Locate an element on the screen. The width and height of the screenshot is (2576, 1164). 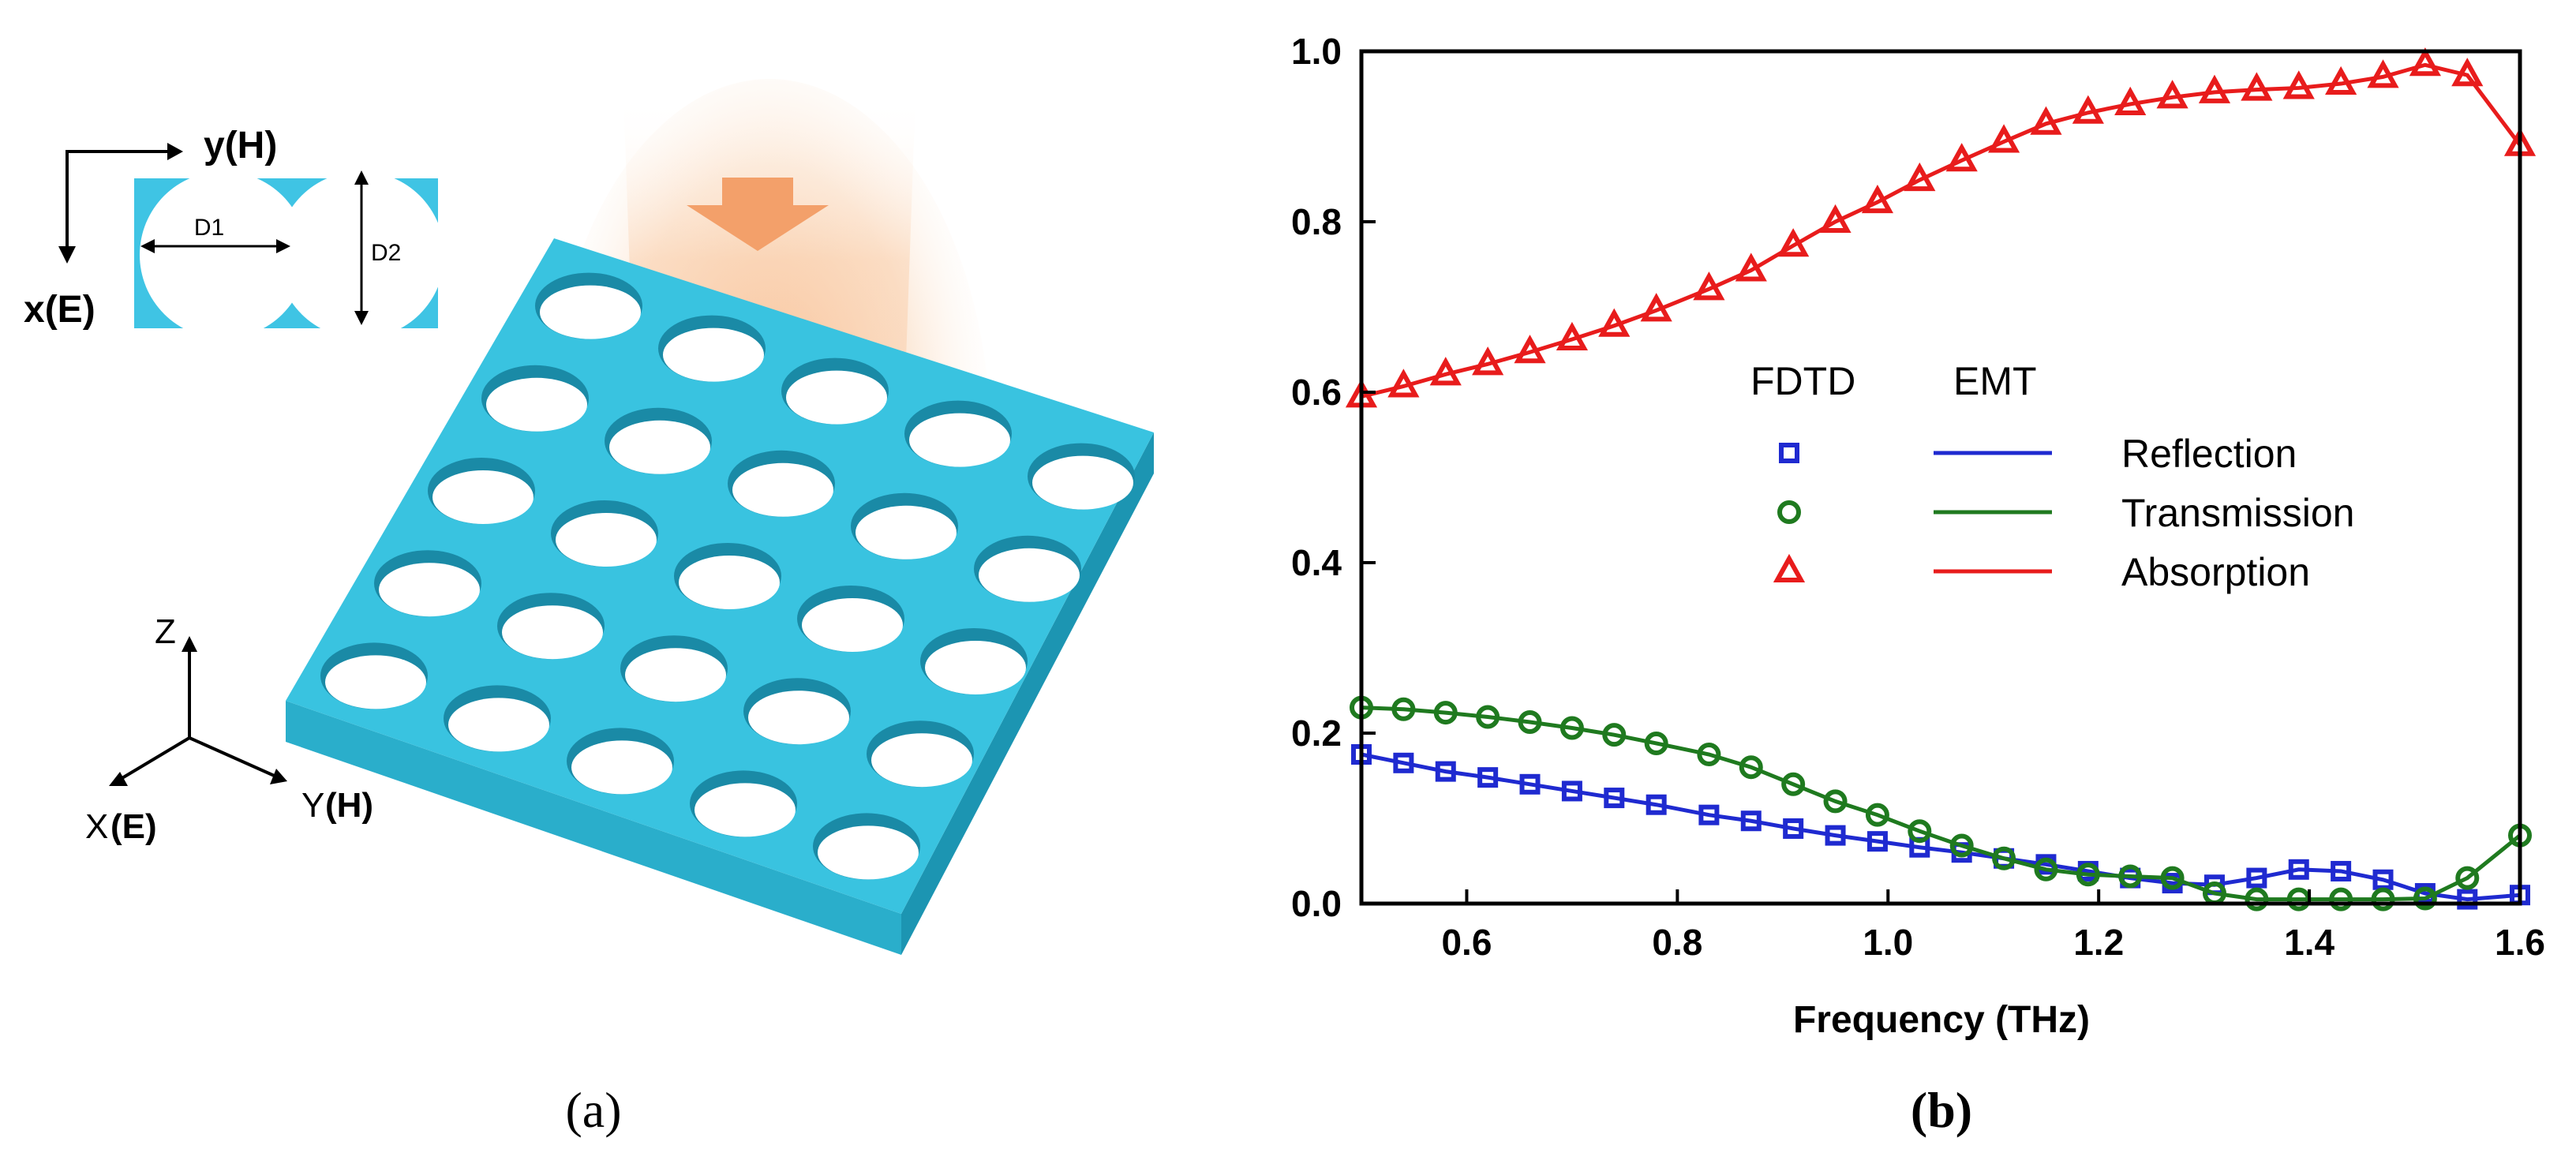
series-absorption is located at coordinates (1941, 227).